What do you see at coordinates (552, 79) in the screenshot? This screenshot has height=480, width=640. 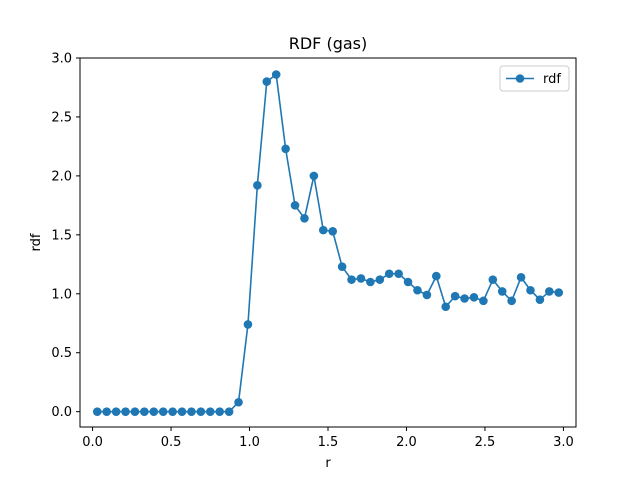 I see `legend-label: rdf` at bounding box center [552, 79].